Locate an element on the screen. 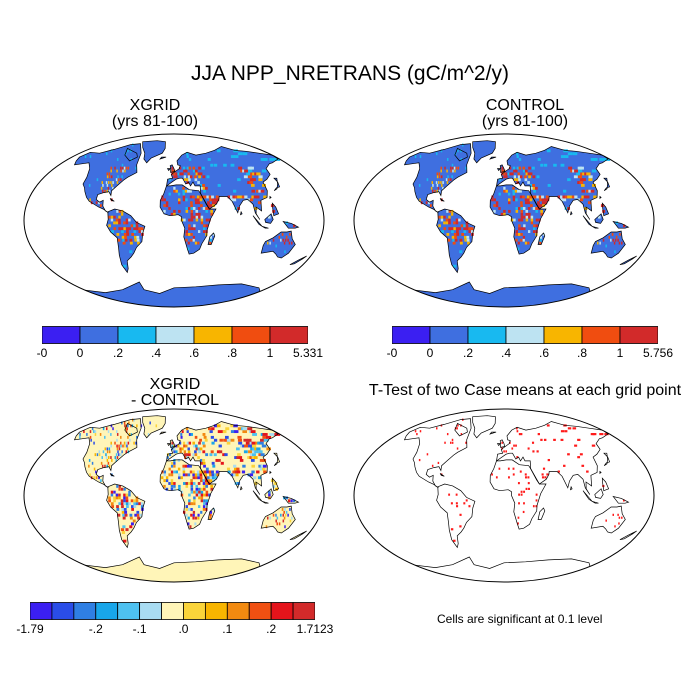 Image resolution: width=700 pixels, height=700 pixels. colorbar-xgrid-labels: -0 0.2.4.6.8 1 5.331 is located at coordinates (180, 354).